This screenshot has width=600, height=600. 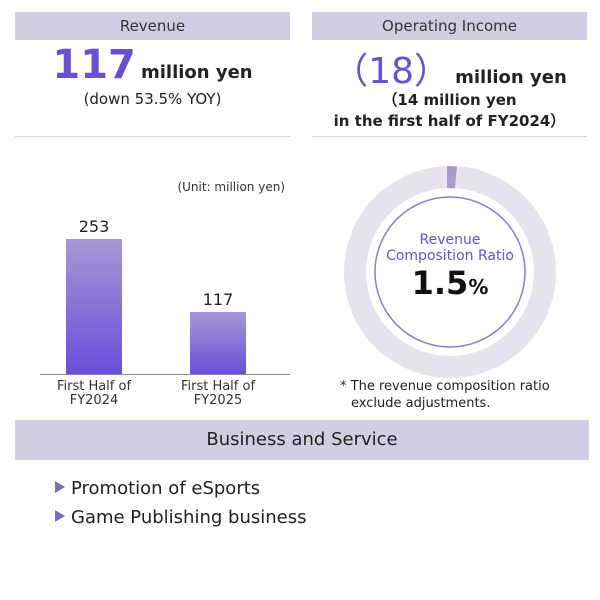 I want to click on donut-value: 1.5%, so click(x=450, y=283).